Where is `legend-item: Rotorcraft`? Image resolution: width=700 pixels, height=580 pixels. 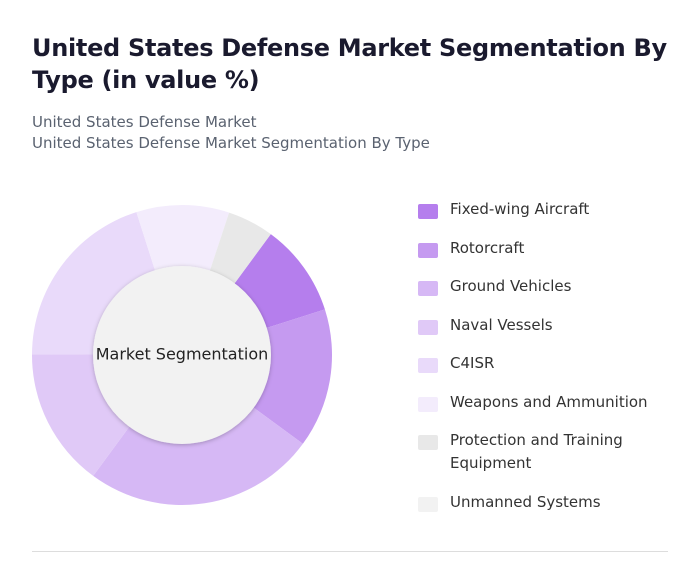
legend-item: Rotorcraft is located at coordinates (548, 248).